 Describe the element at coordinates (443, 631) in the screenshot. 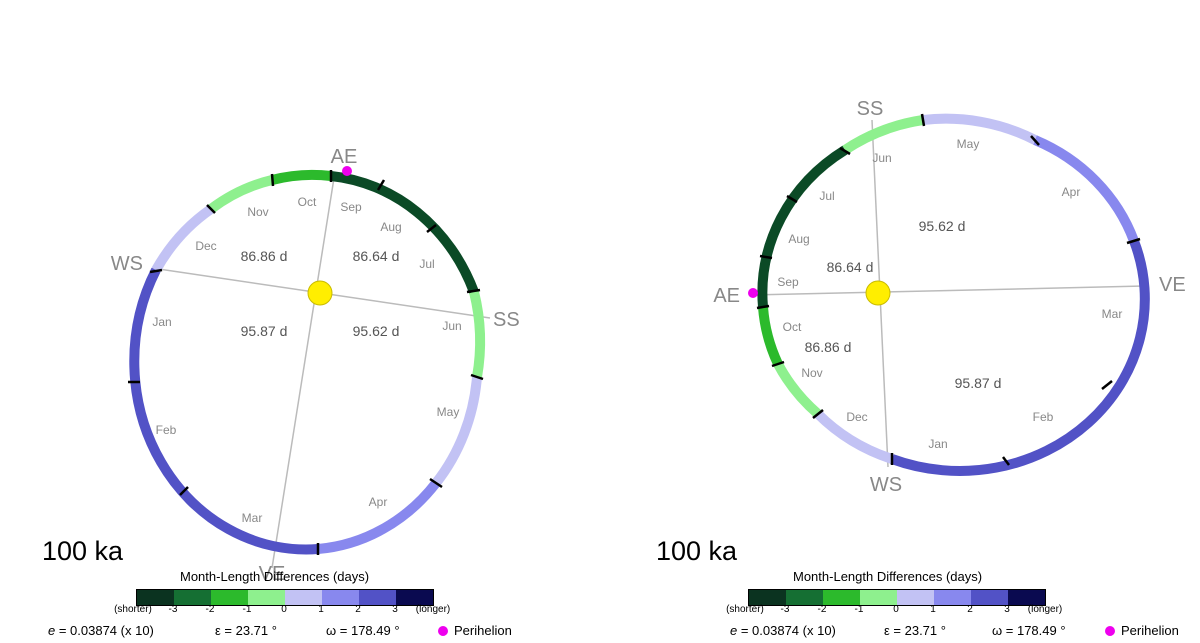

I see `perihelion-legend-dot` at that location.